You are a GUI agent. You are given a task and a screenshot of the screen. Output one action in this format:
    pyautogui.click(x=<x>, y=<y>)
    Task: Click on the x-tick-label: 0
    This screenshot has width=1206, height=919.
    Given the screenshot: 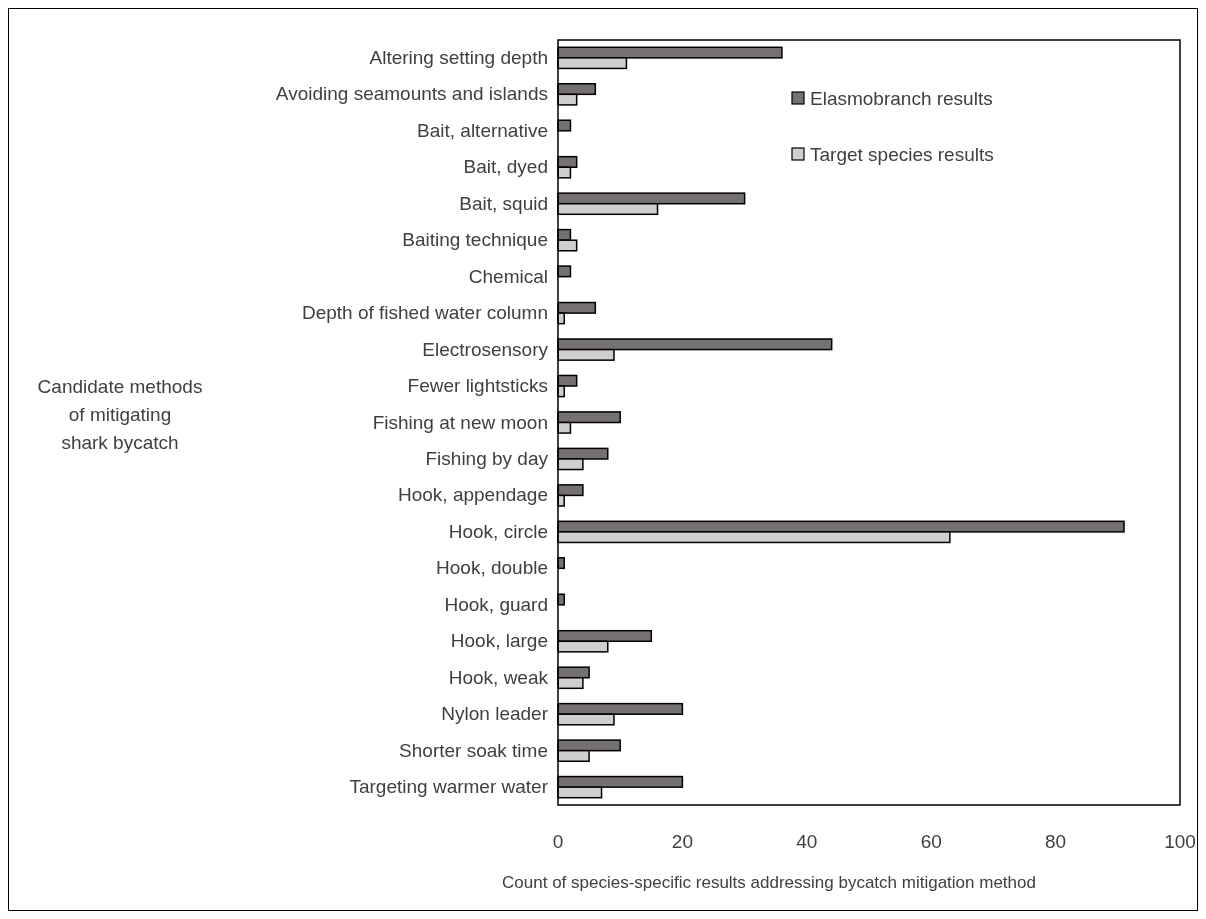 What is the action you would take?
    pyautogui.click(x=558, y=841)
    